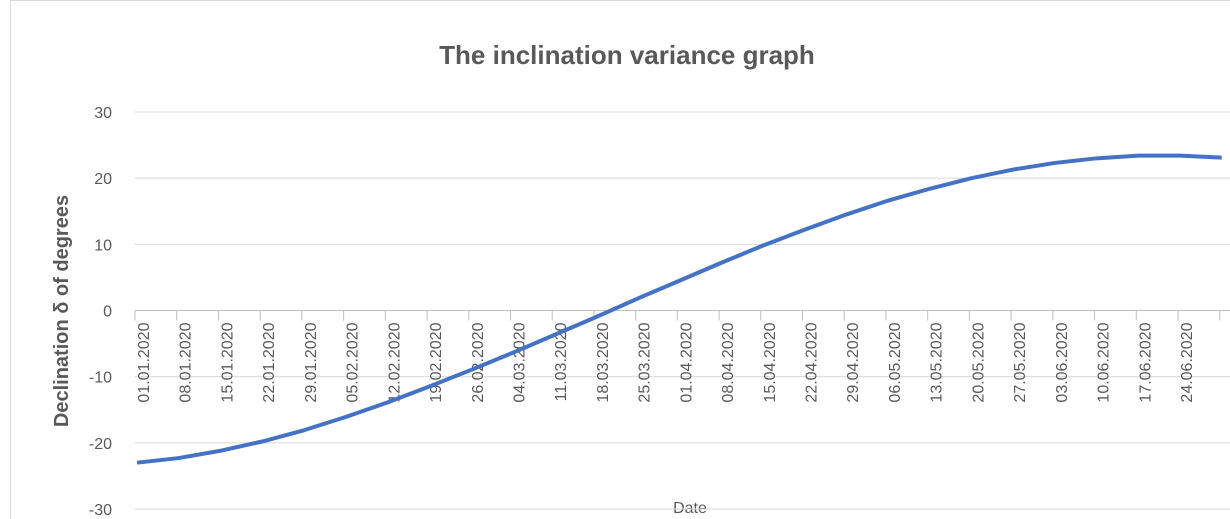 Image resolution: width=1230 pixels, height=519 pixels. What do you see at coordinates (561, 361) in the screenshot?
I see `x-tick-label: 11.03.2020` at bounding box center [561, 361].